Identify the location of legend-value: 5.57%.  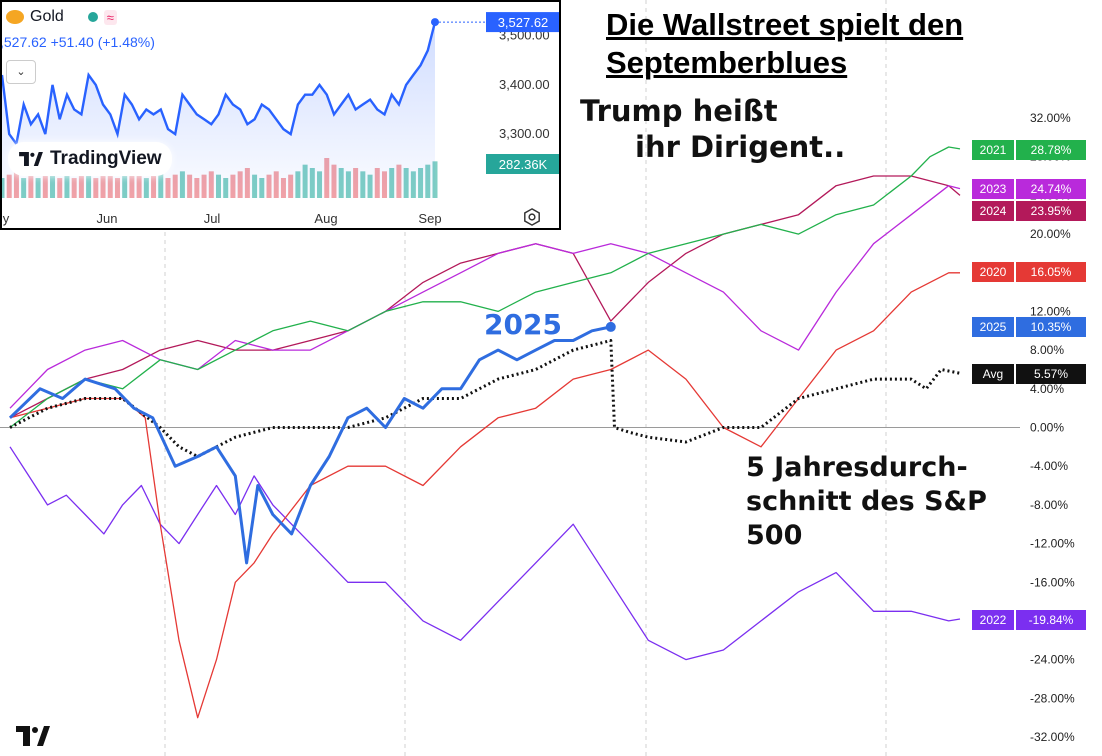
(1051, 374).